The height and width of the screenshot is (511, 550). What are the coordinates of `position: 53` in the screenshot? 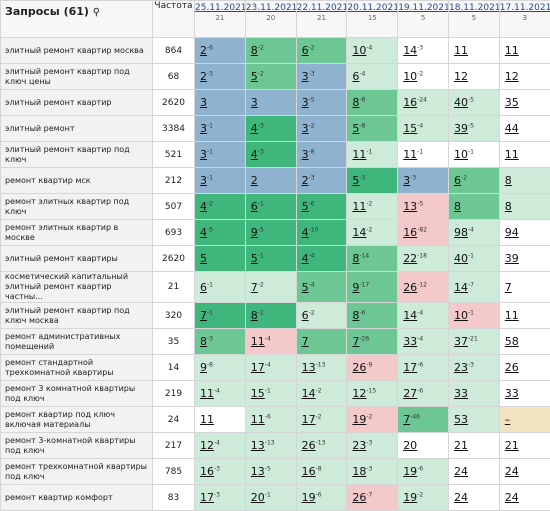 It's located at (461, 419).